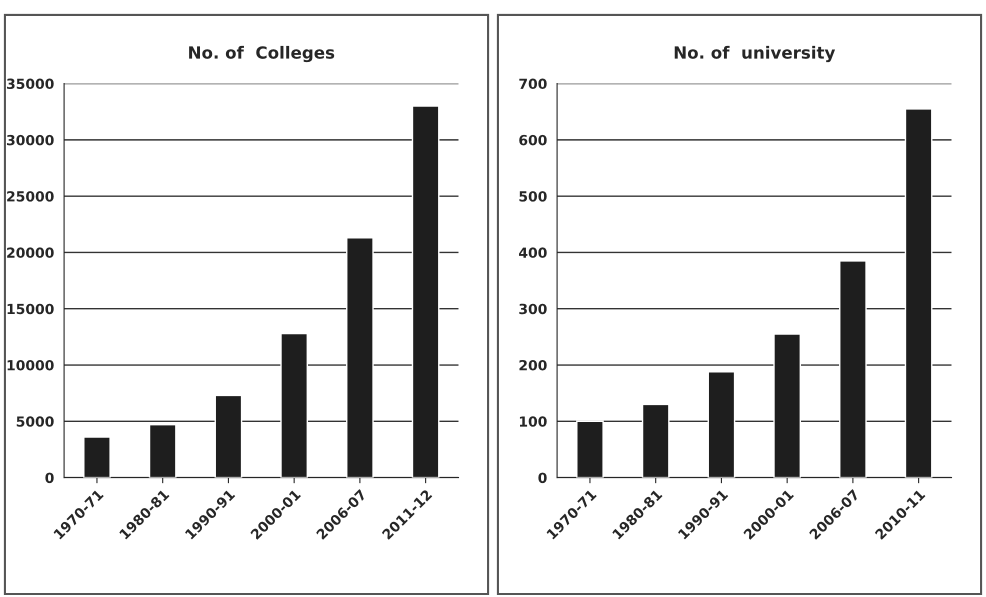  I want to click on y-tick-label: 15000, so click(31, 309).